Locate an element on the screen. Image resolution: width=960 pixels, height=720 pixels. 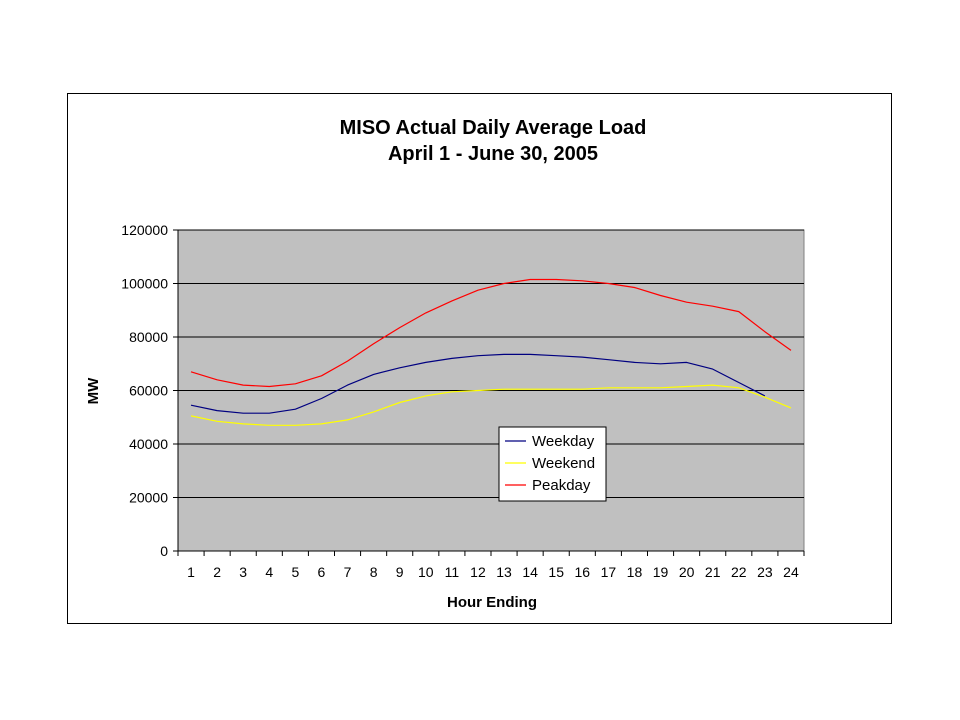
x-tick-label: 16 is located at coordinates (583, 572).